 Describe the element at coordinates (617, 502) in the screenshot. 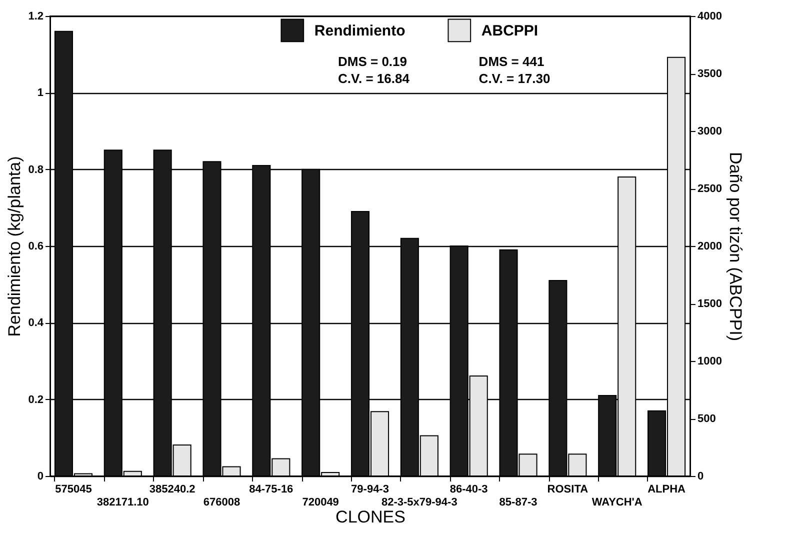

I see `x-tick-label: WAYCH'A` at that location.